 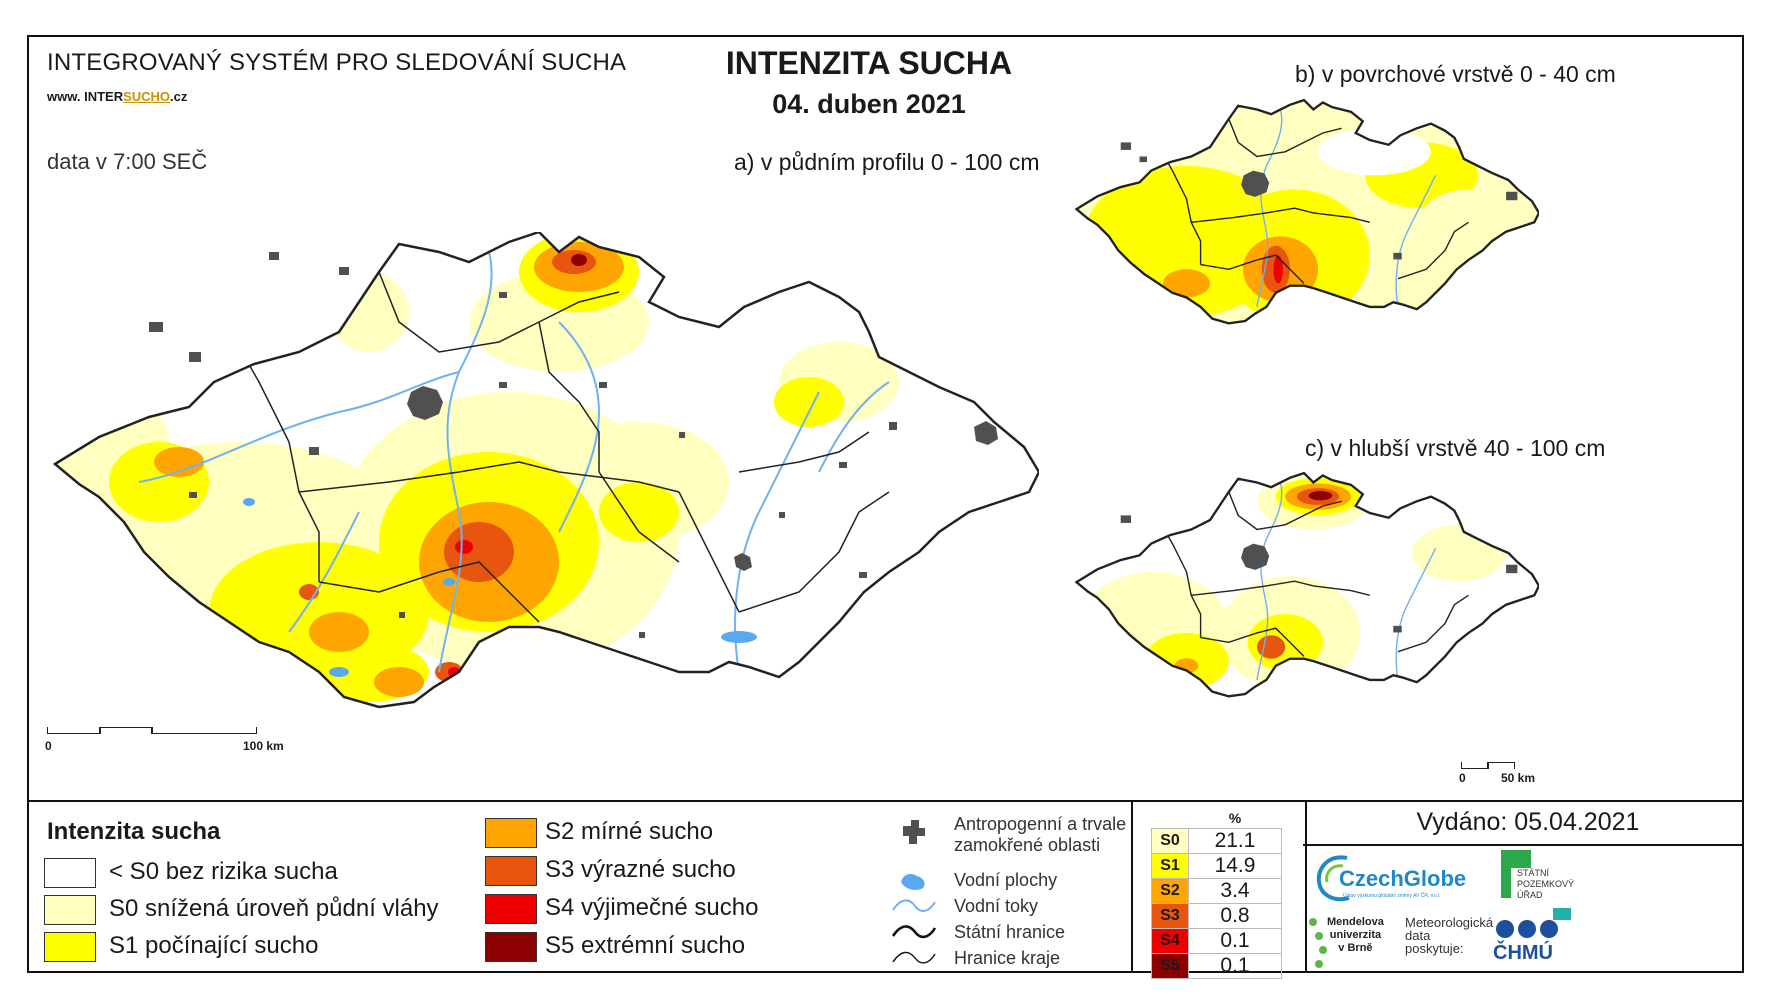 I want to click on legend-title: Intenzita sucha, so click(x=134, y=831).